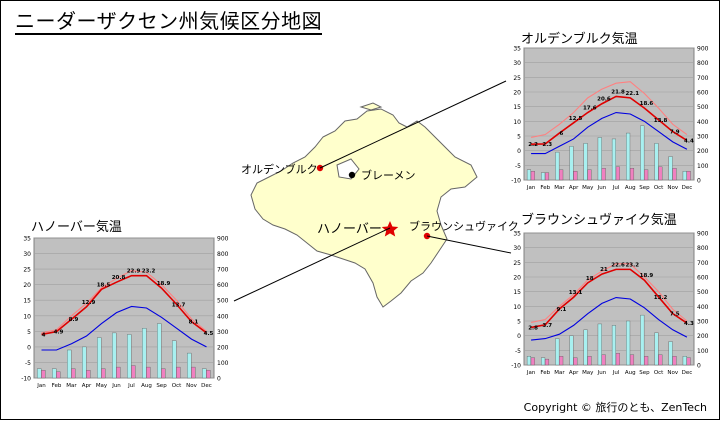 This screenshot has height=421, width=720. What do you see at coordinates (194, 323) in the screenshot?
I see `data-label: 8.1` at bounding box center [194, 323].